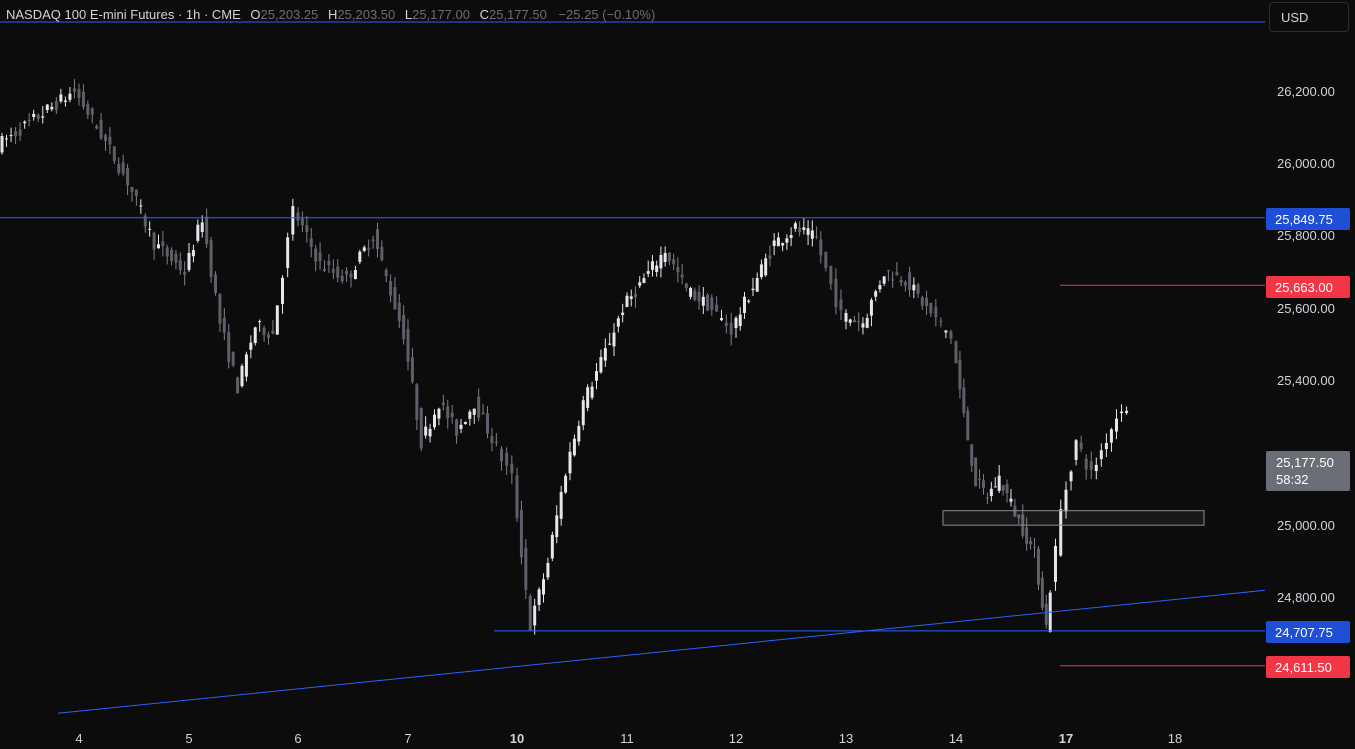 The height and width of the screenshot is (749, 1355). Describe the element at coordinates (1292, 479) in the screenshot. I see `bar-countdown: 58:32` at that location.